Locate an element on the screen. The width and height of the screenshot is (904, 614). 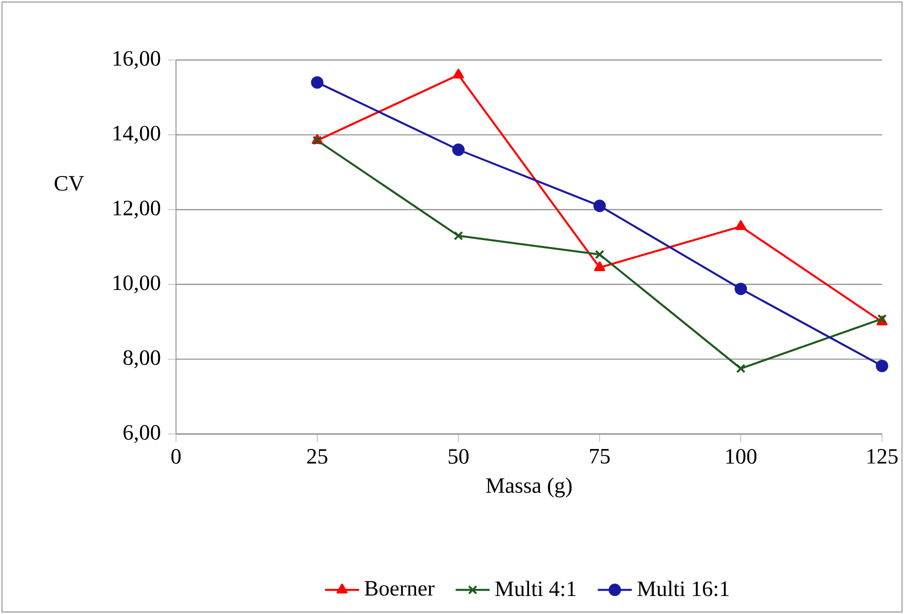
x-tick-label: 50 is located at coordinates (458, 456).